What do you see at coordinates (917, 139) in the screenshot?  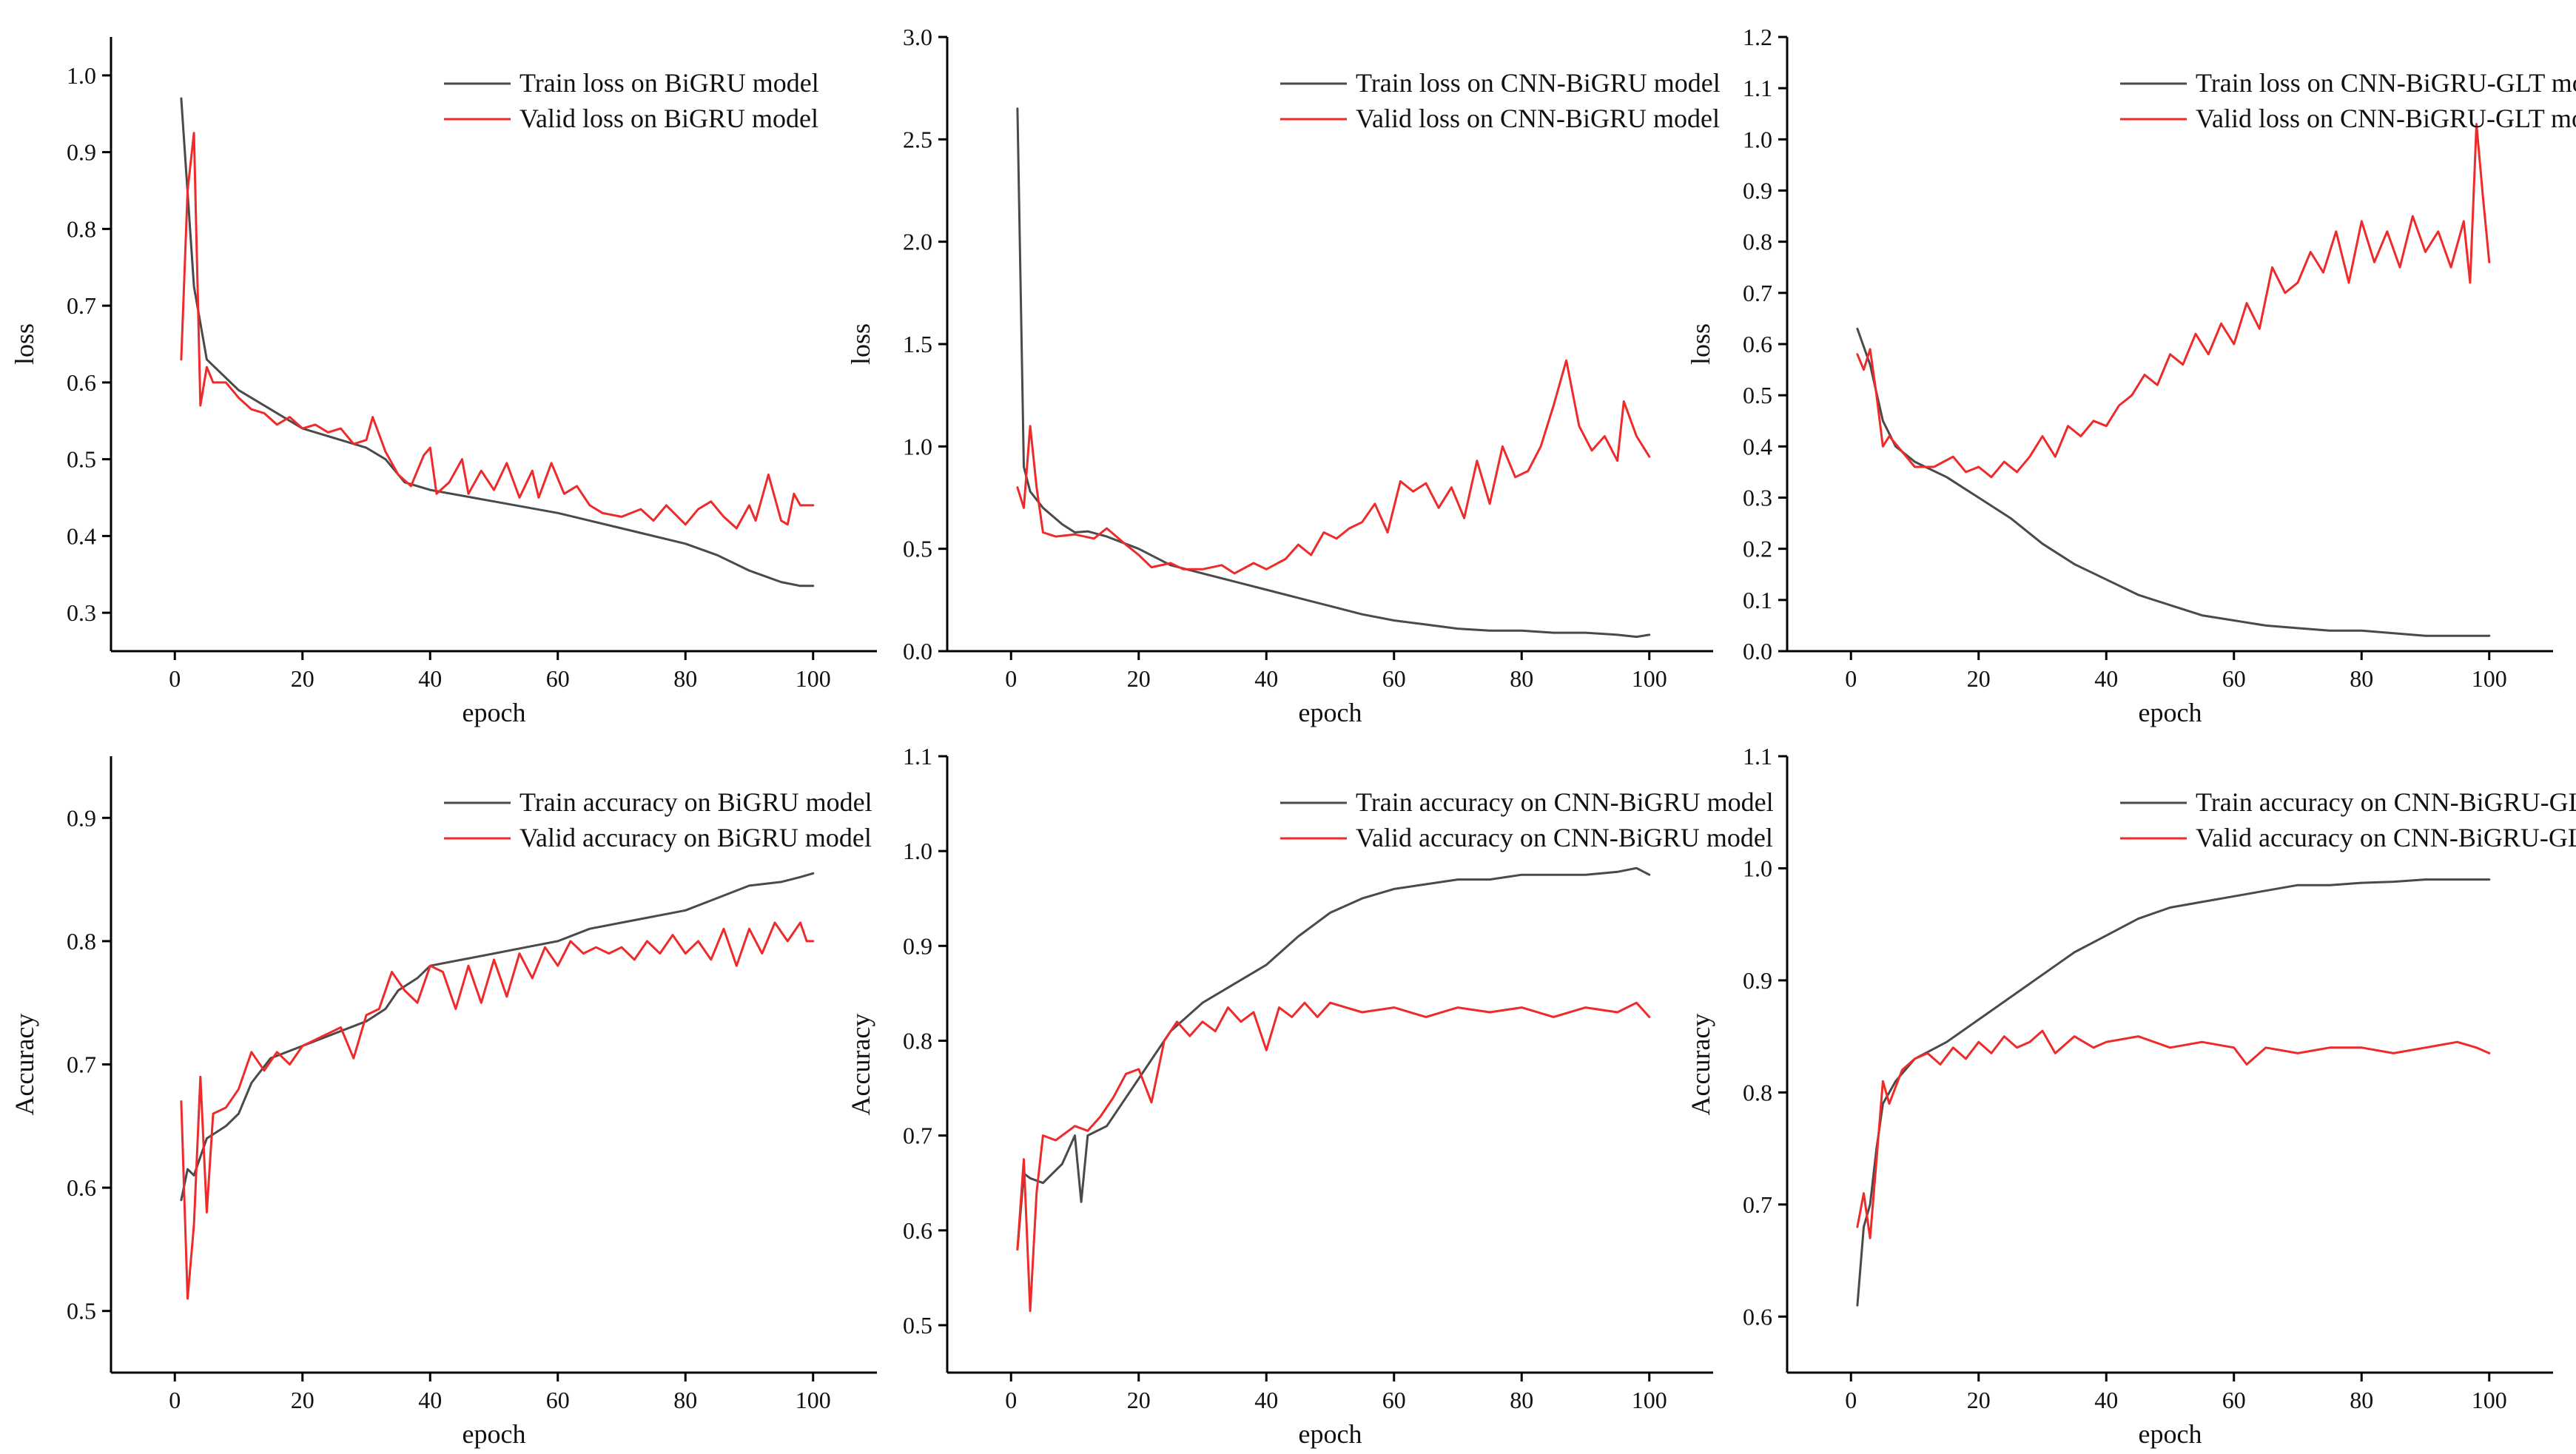 I see `y-tick-label: 2.5` at bounding box center [917, 139].